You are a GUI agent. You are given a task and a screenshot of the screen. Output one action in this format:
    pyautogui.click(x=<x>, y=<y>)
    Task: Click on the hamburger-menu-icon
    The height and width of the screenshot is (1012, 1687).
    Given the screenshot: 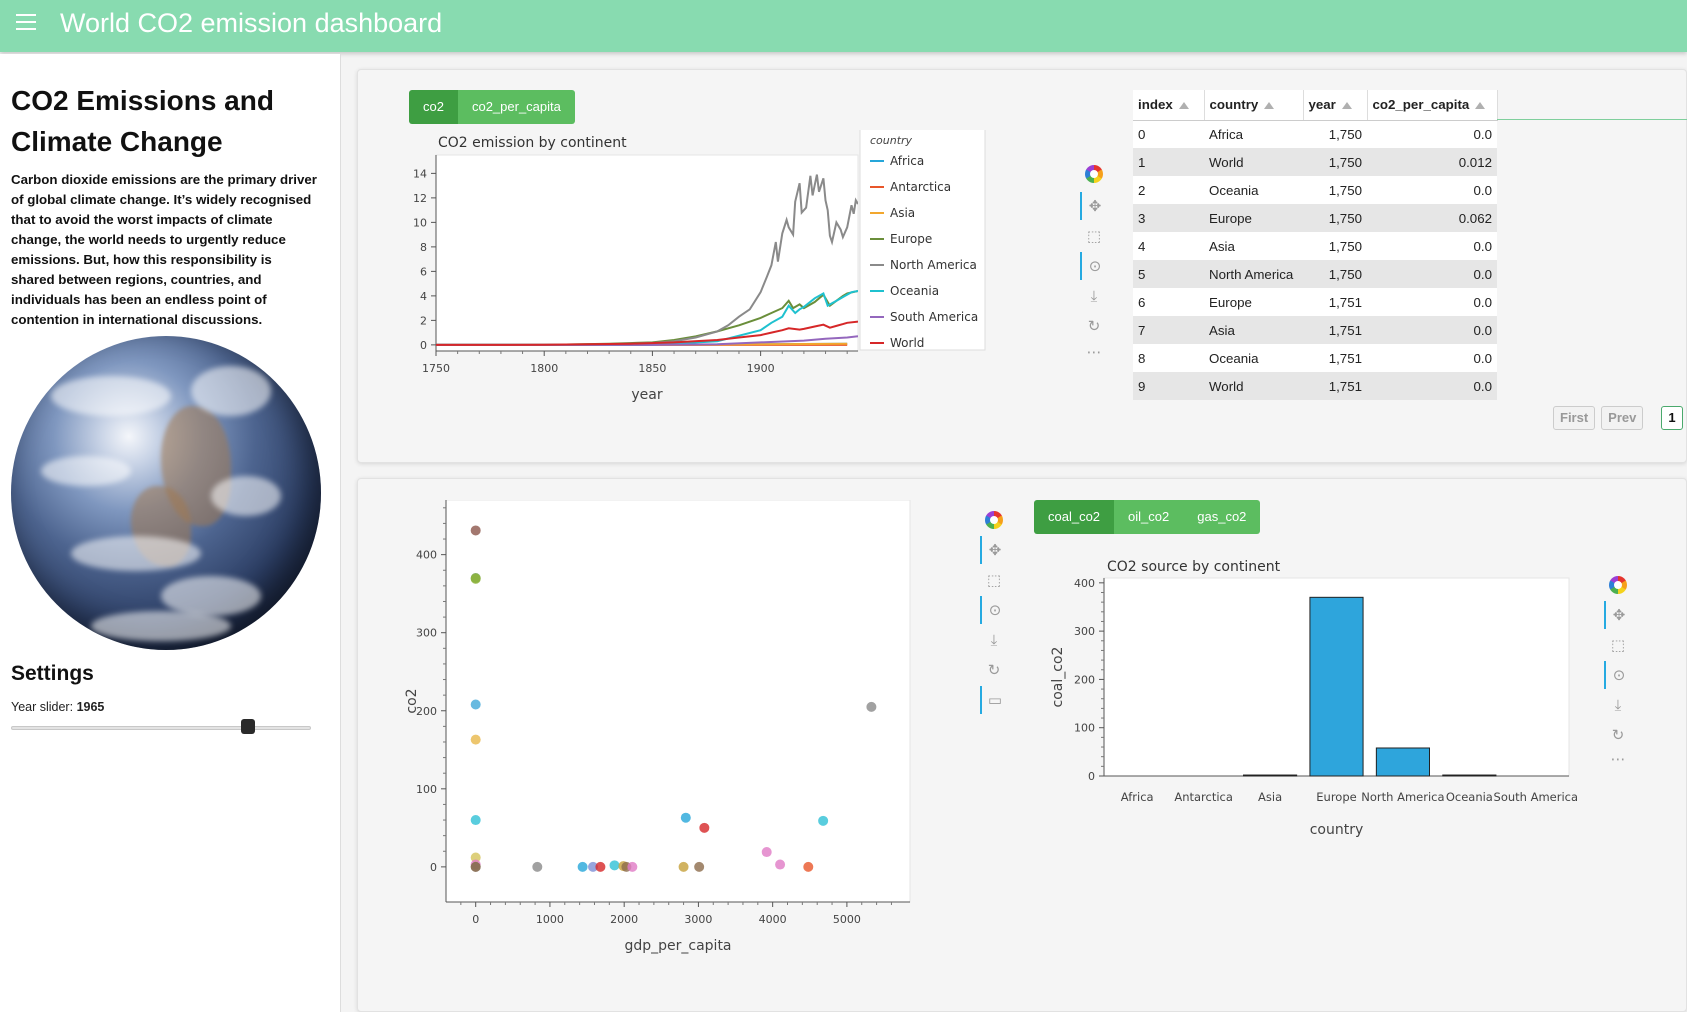 What is the action you would take?
    pyautogui.click(x=26, y=23)
    